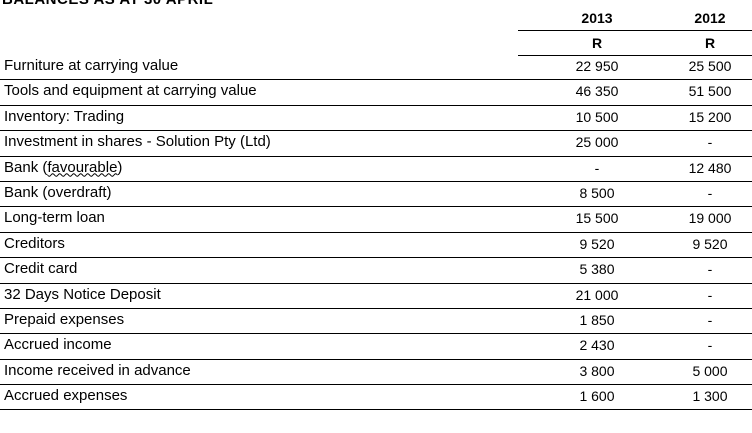 Image resolution: width=752 pixels, height=433 pixels. Describe the element at coordinates (91, 65) in the screenshot. I see `row-label: Furniture at carrying value` at that location.